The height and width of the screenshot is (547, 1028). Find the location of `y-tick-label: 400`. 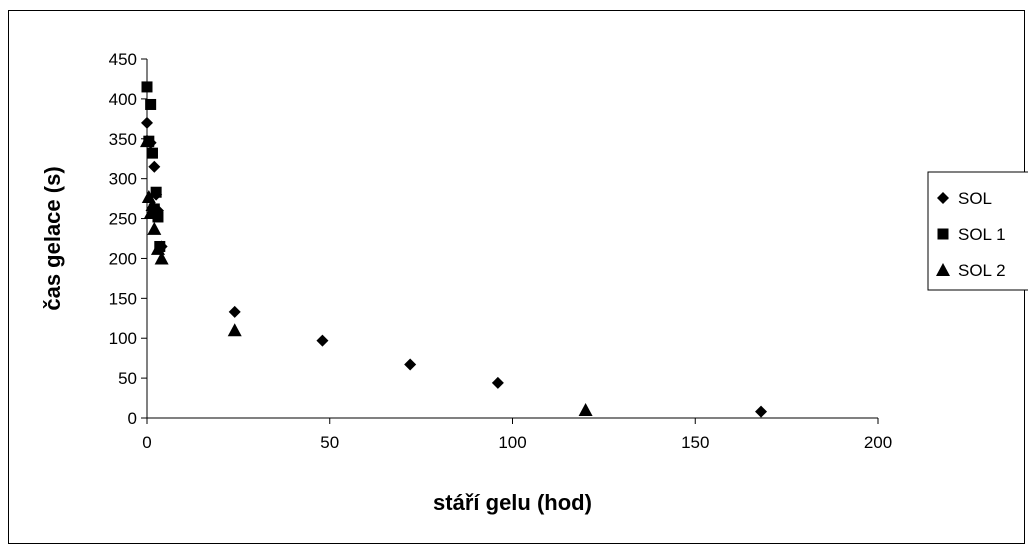

y-tick-label: 400 is located at coordinates (123, 99).